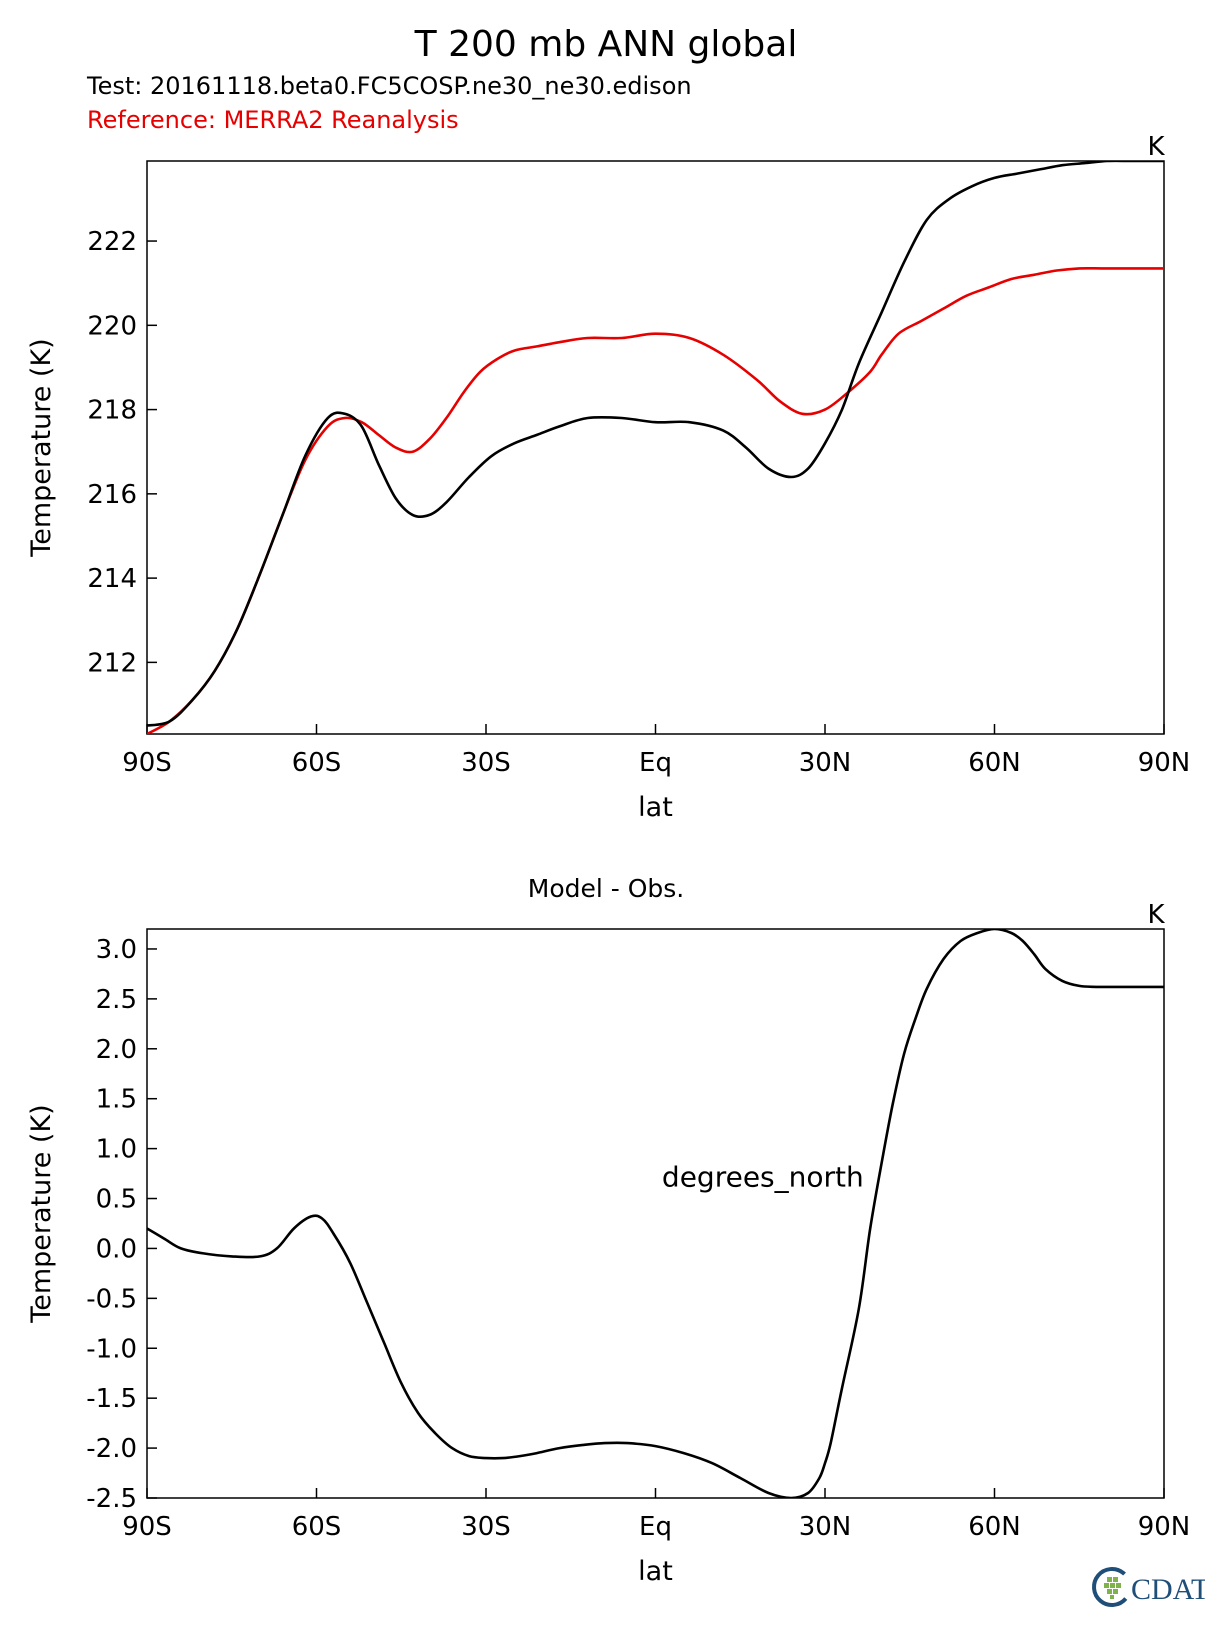 This screenshot has height=1628, width=1212. I want to click on y-tick-label: 1.0, so click(116, 1150).